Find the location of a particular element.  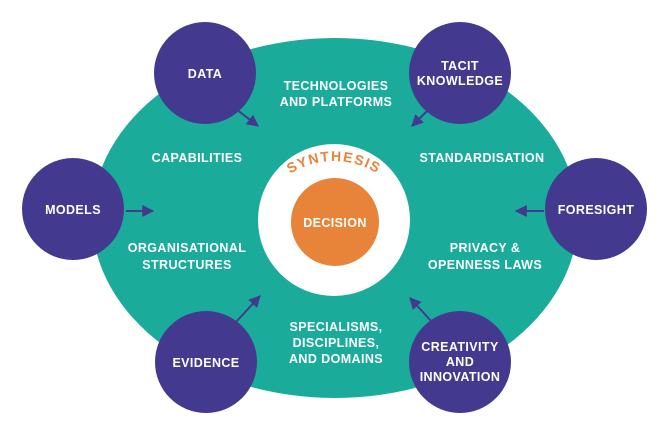

arrow-creativity is located at coordinates (421, 310).